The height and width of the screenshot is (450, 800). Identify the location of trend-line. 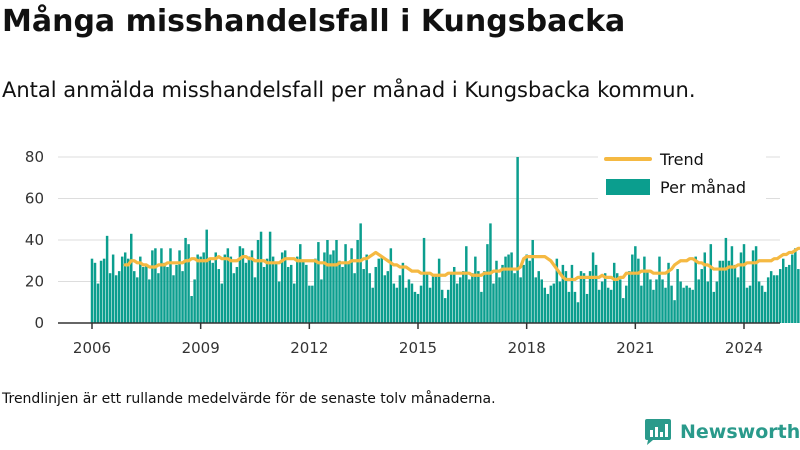
(461, 264).